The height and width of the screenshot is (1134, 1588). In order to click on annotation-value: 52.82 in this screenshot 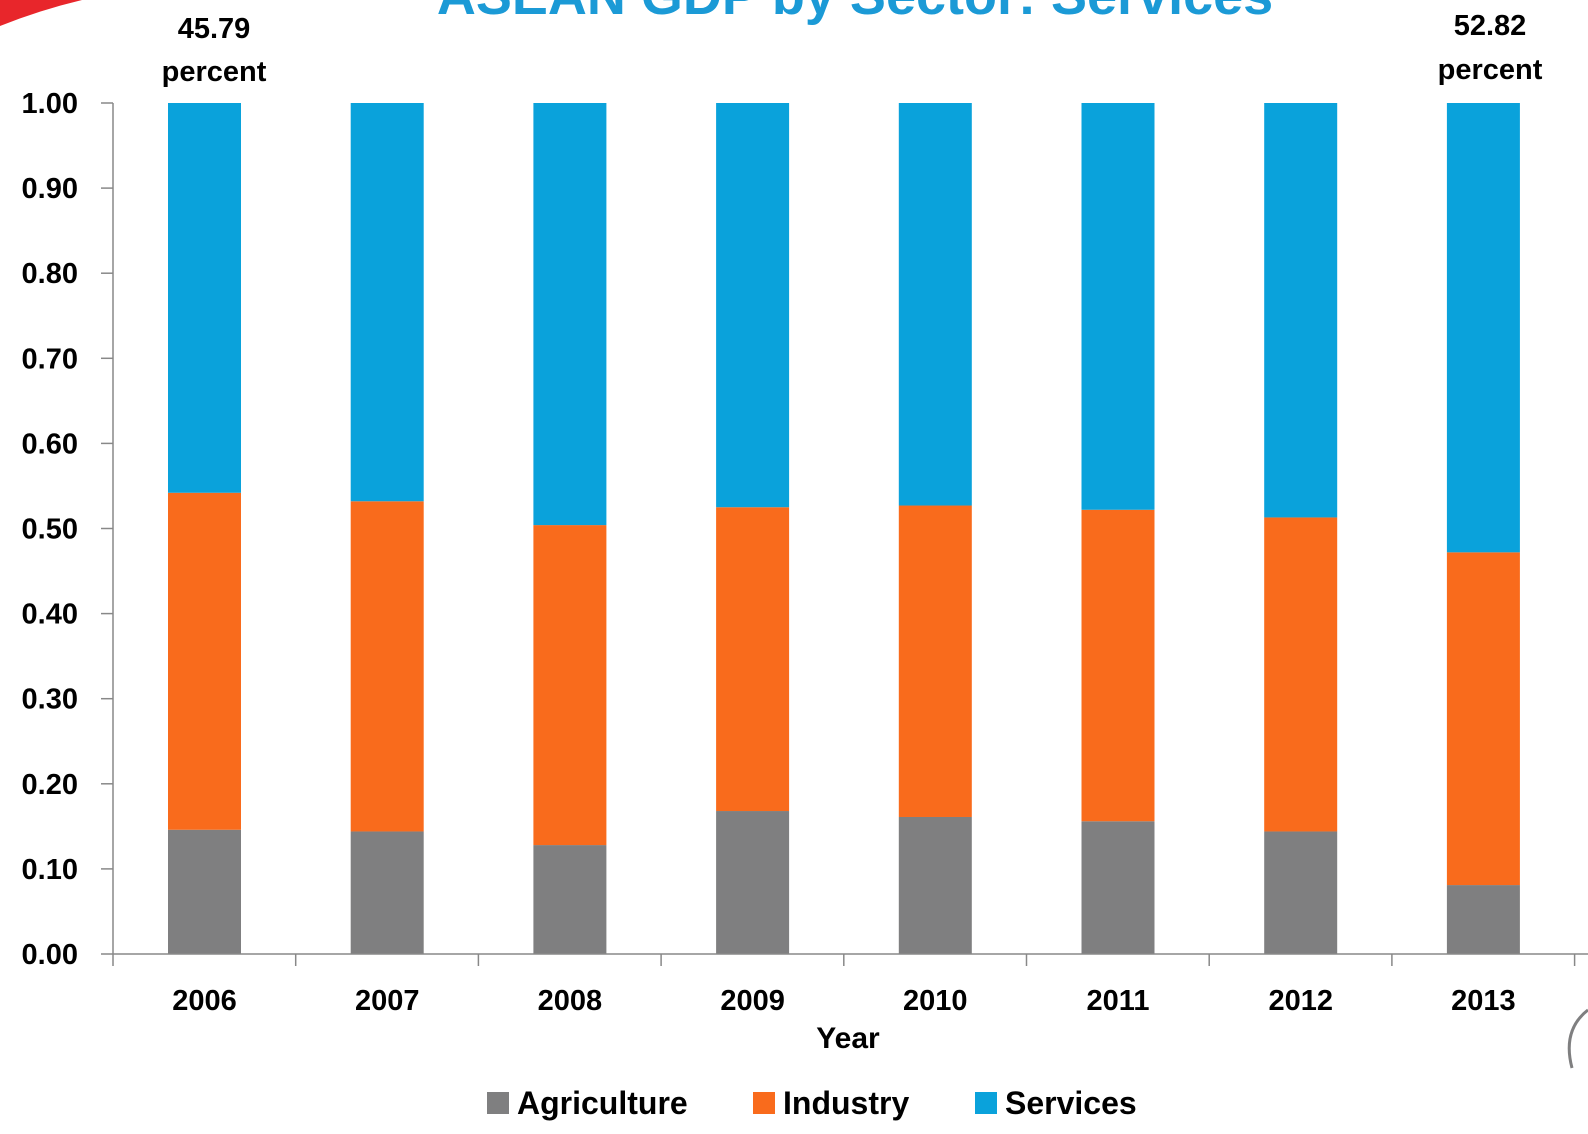, I will do `click(1490, 26)`.